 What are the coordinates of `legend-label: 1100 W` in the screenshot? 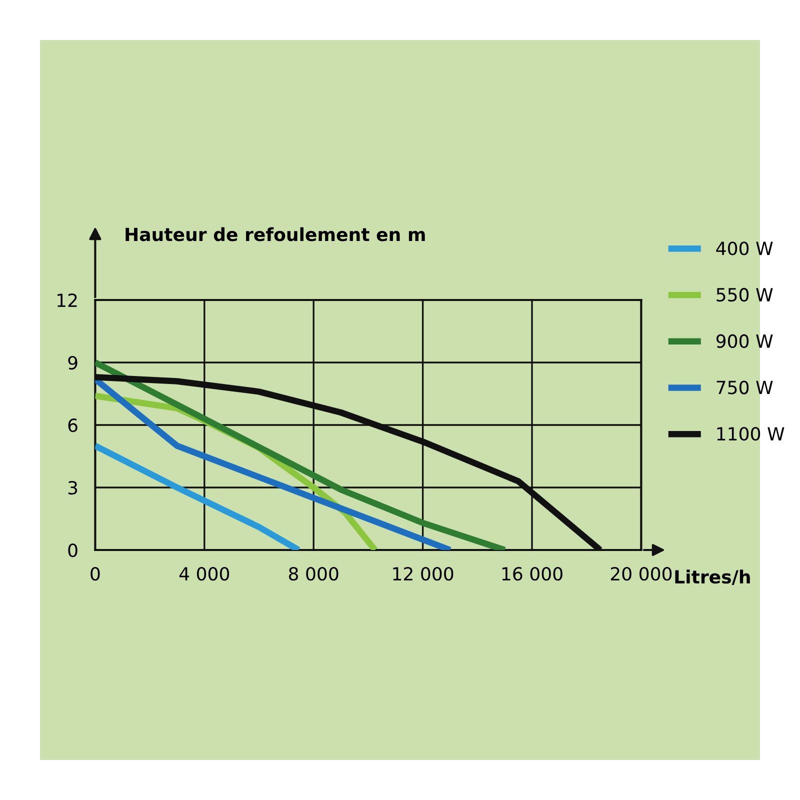 It's located at (750, 434).